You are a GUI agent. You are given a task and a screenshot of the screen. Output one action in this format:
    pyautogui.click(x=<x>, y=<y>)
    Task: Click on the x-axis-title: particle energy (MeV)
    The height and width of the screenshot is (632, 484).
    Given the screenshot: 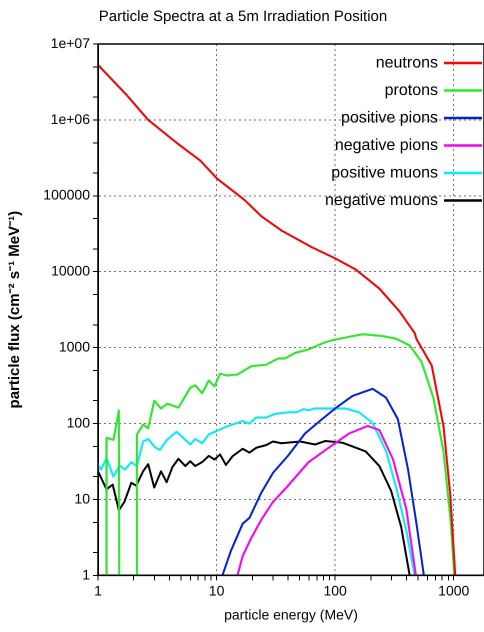 What is the action you would take?
    pyautogui.click(x=291, y=614)
    